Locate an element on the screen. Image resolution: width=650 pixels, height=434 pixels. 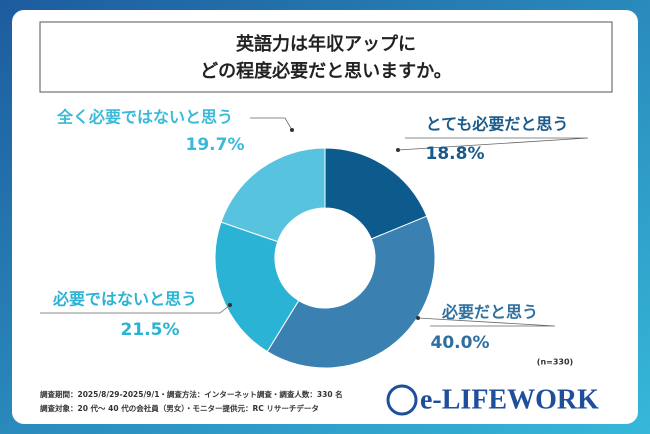
value-label: 21.5% is located at coordinates (150, 330).